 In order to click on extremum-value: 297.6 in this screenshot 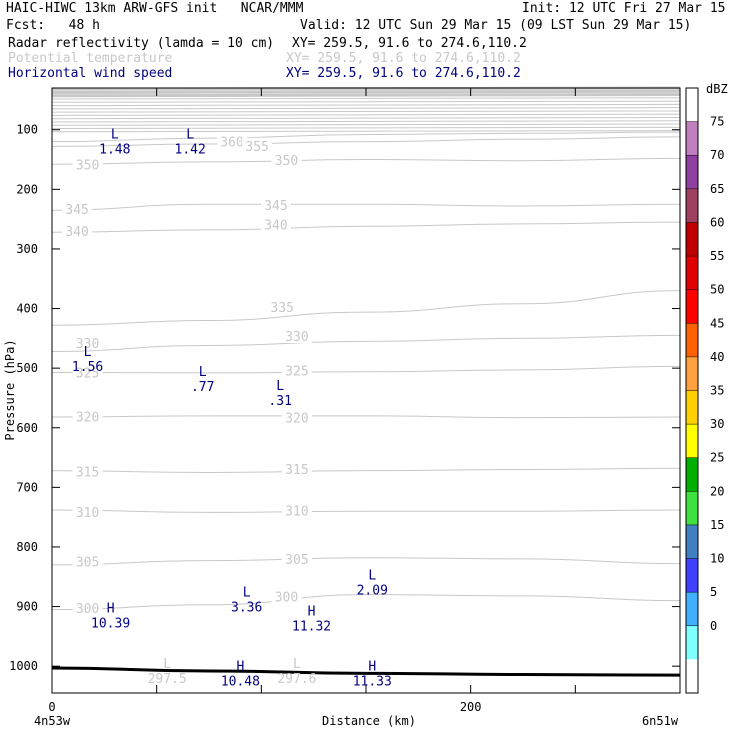, I will do `click(296, 679)`.